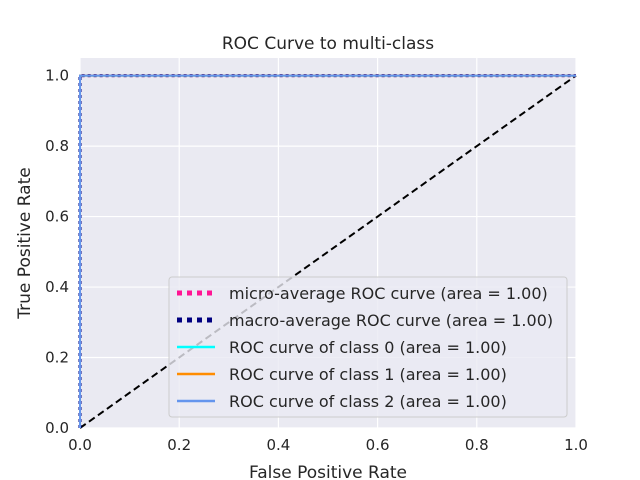 The width and height of the screenshot is (640, 480). What do you see at coordinates (25, 243) in the screenshot?
I see `y-axis-label: True Positive Rate` at bounding box center [25, 243].